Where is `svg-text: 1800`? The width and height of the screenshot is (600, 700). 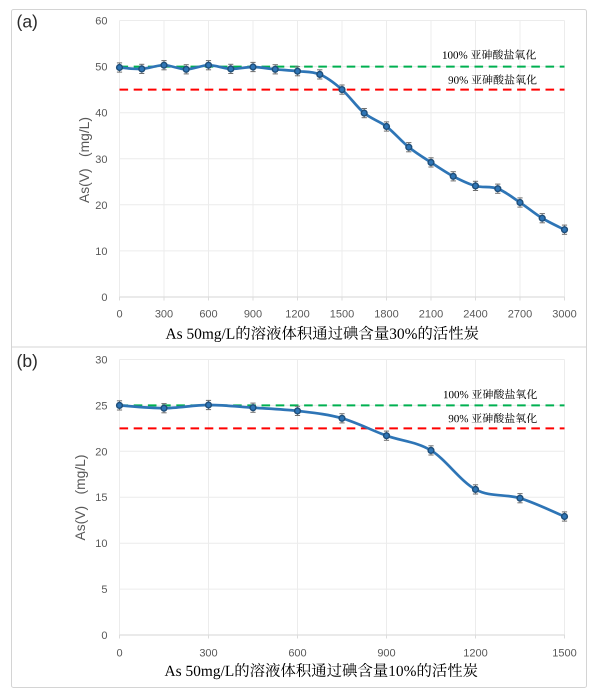 svg-text: 1800 is located at coordinates (386, 315).